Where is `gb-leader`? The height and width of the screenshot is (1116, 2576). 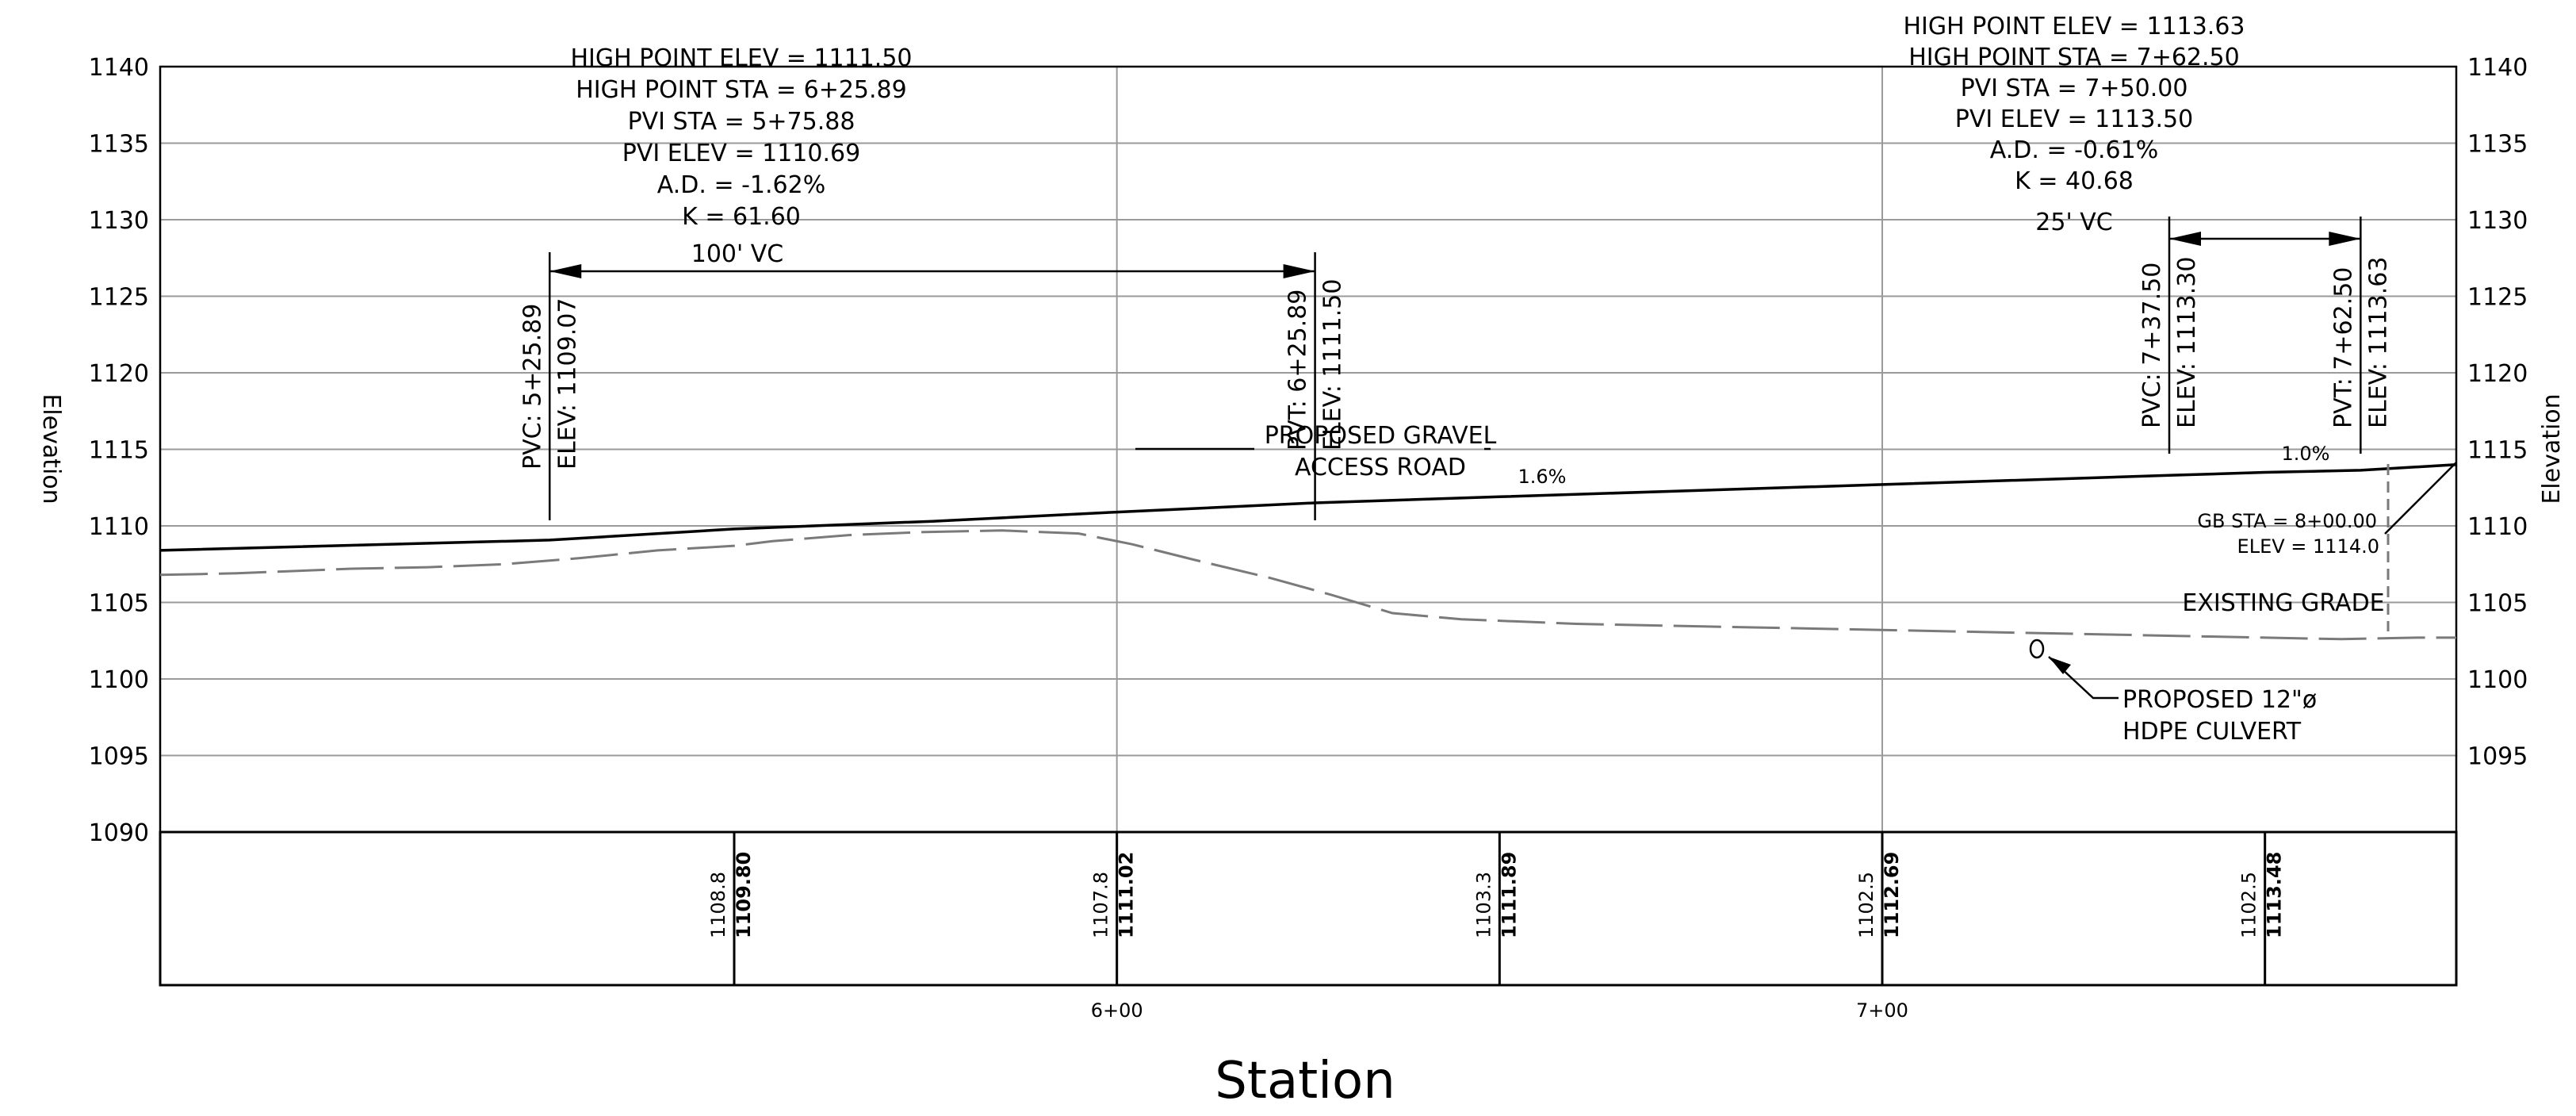
gb-leader is located at coordinates (2420, 498).